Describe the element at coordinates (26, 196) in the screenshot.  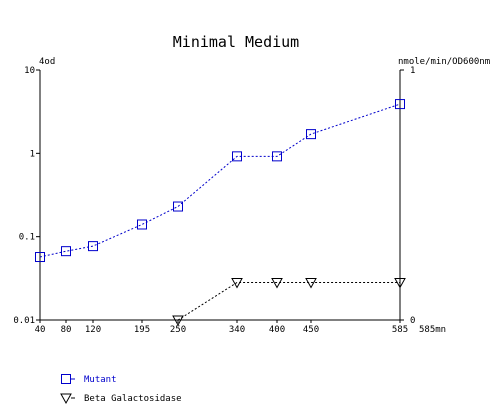
I see `left-axis-ticks: 10 1 0.1 0.01` at that location.